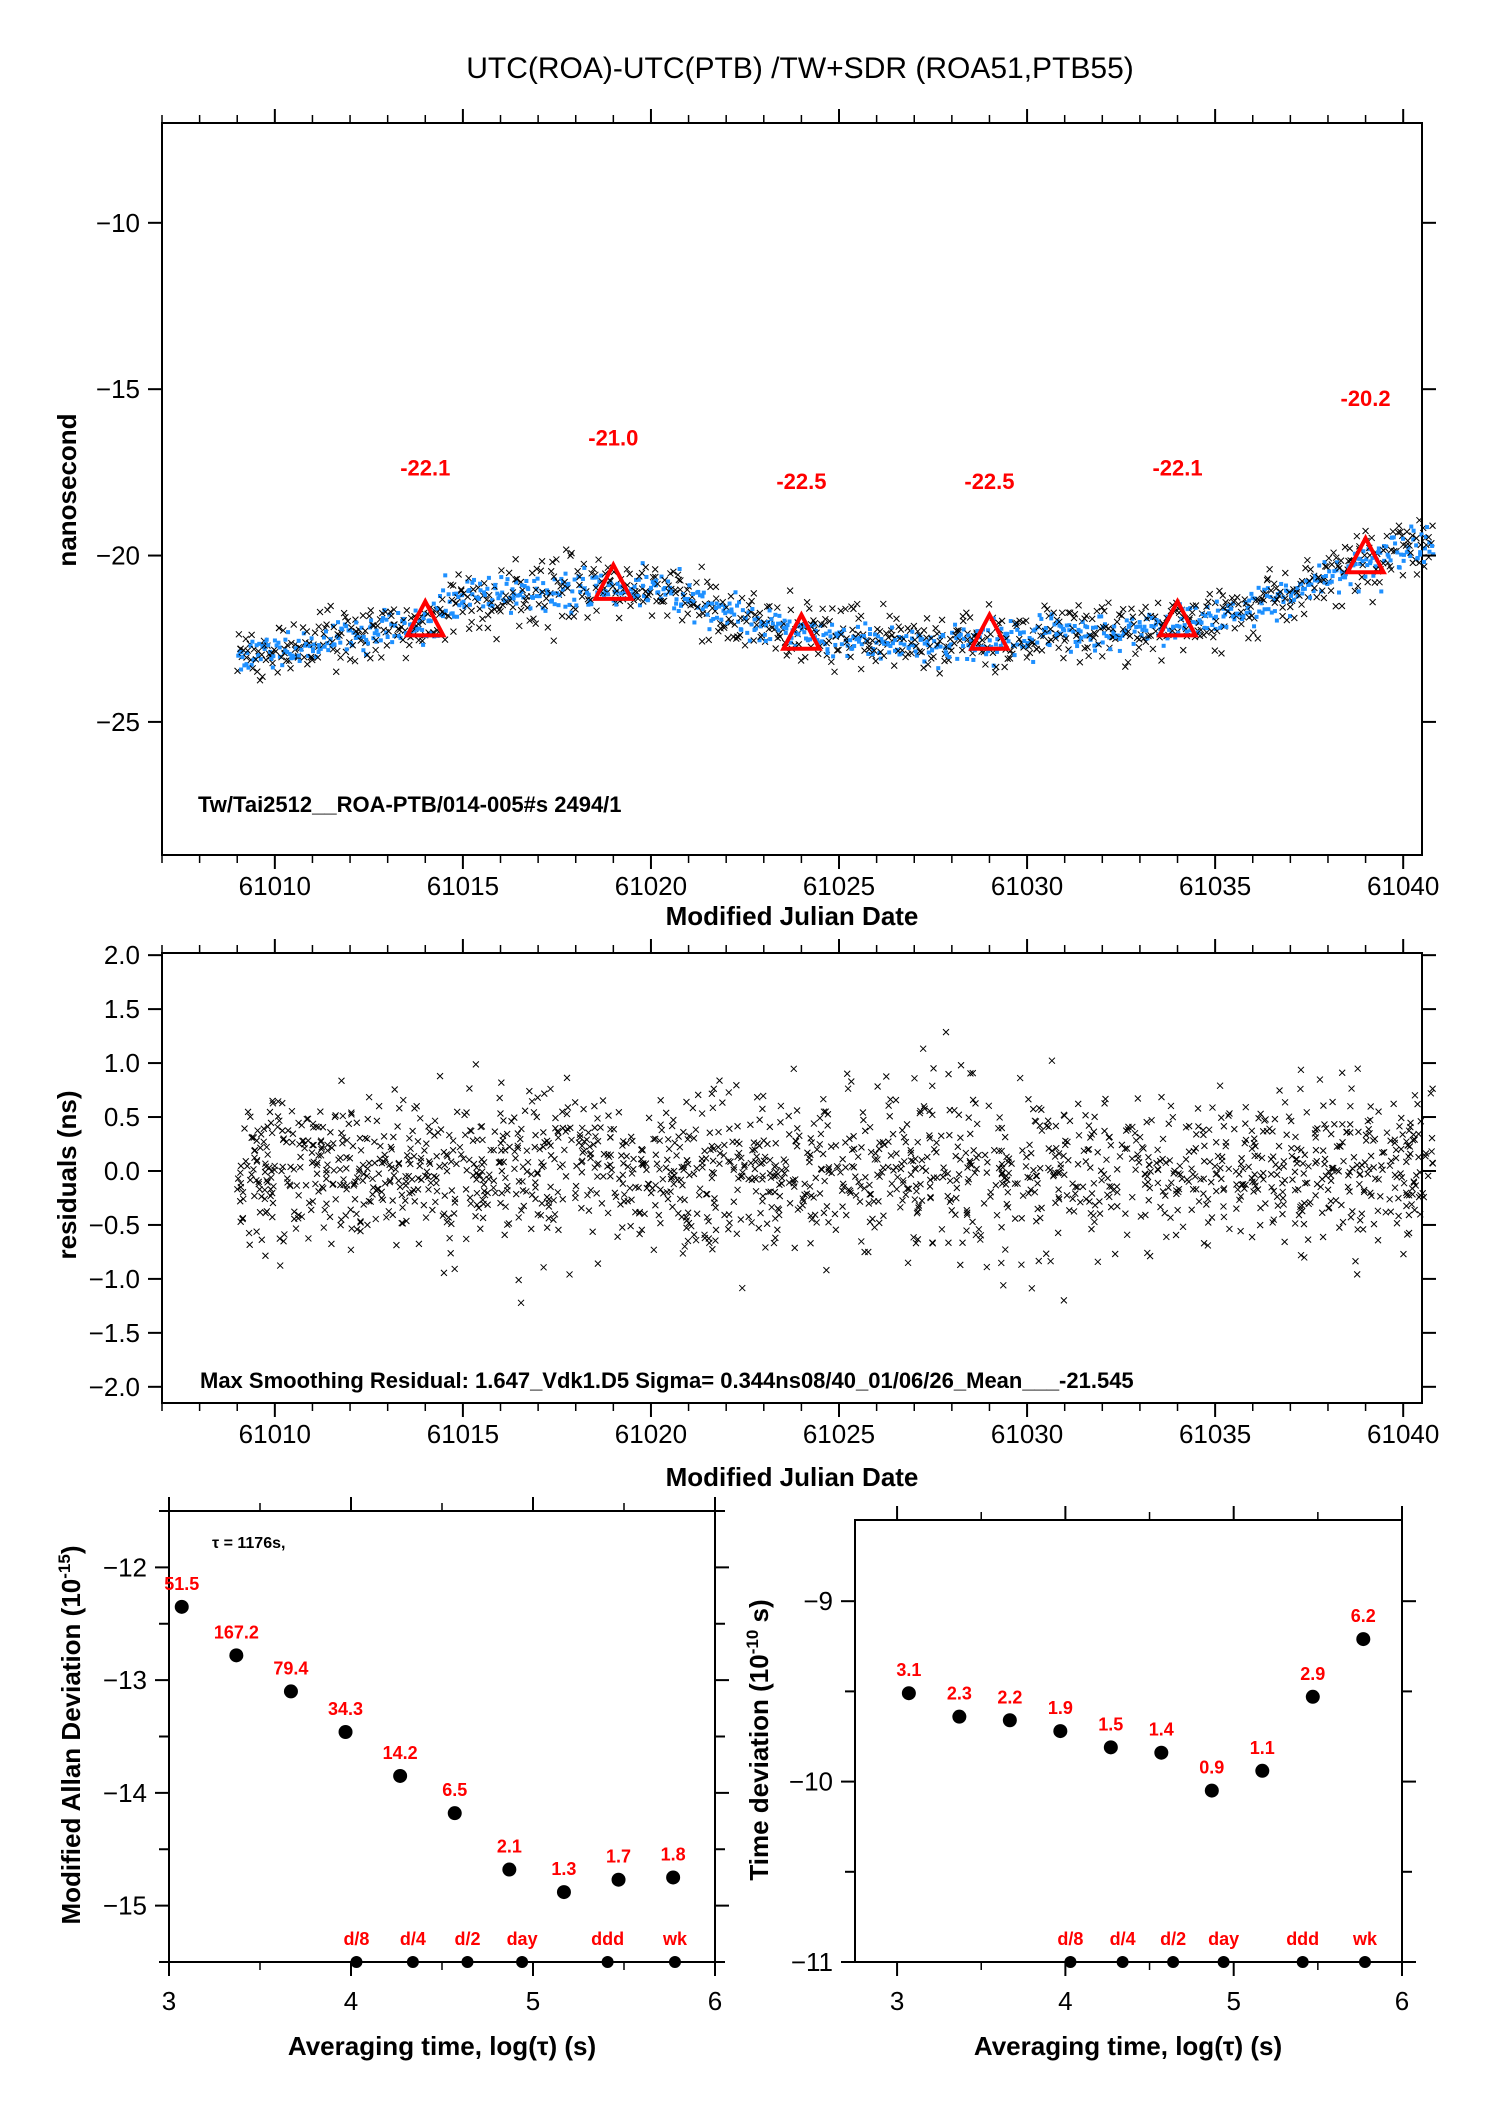 The image size is (1488, 2105). I want to click on mdev-ylabel-sup: -15, so click(64, 1566).